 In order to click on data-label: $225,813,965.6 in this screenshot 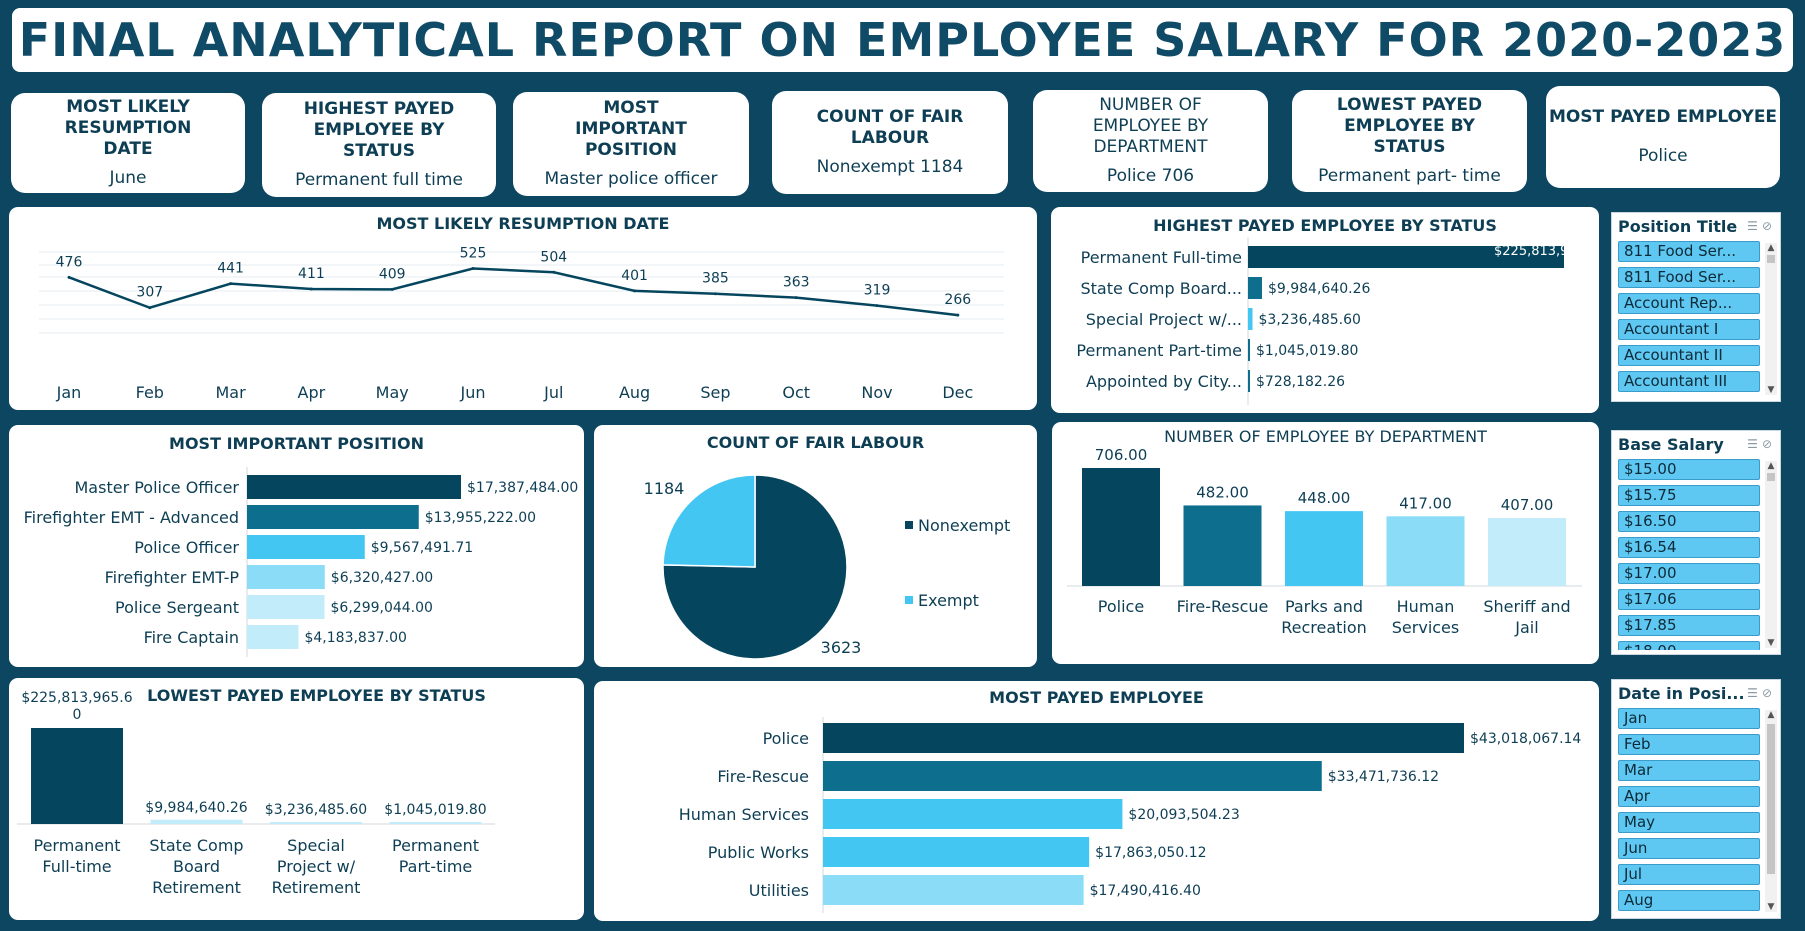, I will do `click(76, 698)`.